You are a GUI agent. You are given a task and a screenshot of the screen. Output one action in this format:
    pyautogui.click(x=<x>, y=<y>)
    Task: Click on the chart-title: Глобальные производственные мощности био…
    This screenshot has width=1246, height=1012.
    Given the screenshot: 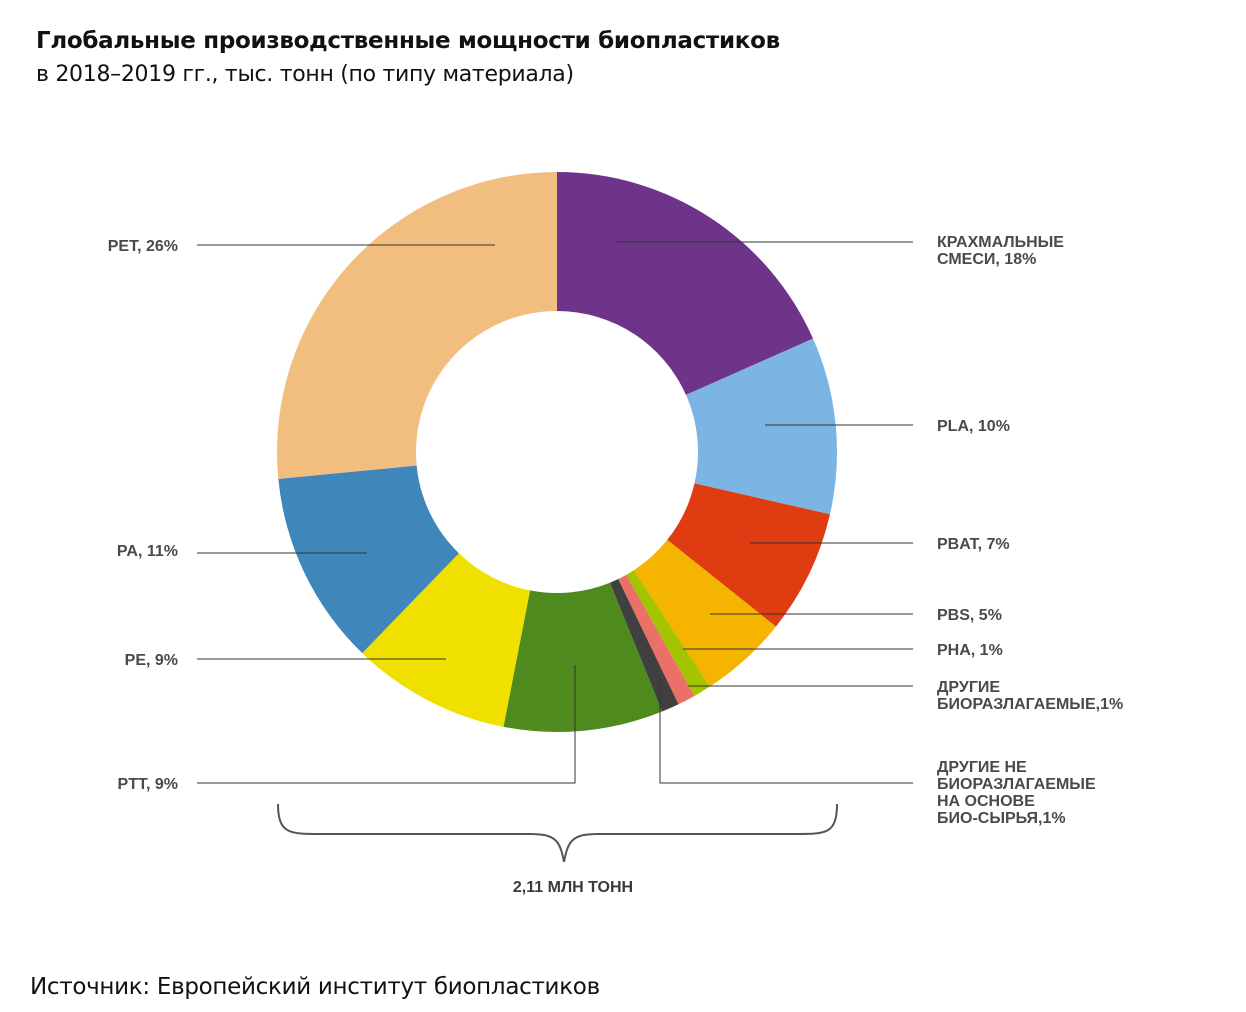 What is the action you would take?
    pyautogui.click(x=408, y=41)
    